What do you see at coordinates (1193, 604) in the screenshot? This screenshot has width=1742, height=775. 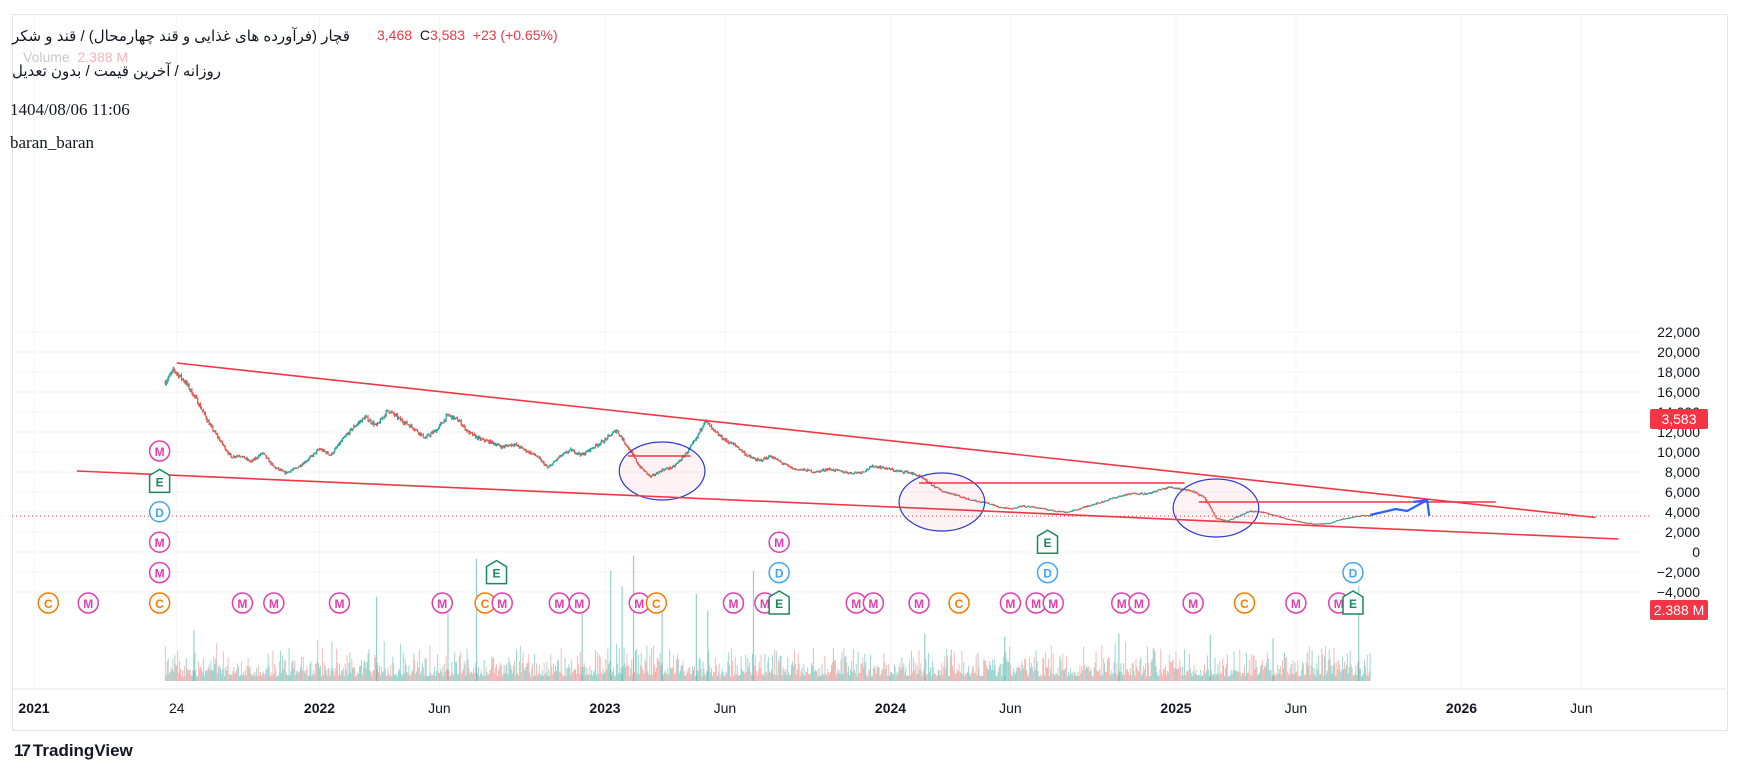 I see `event-marker-letter: M` at bounding box center [1193, 604].